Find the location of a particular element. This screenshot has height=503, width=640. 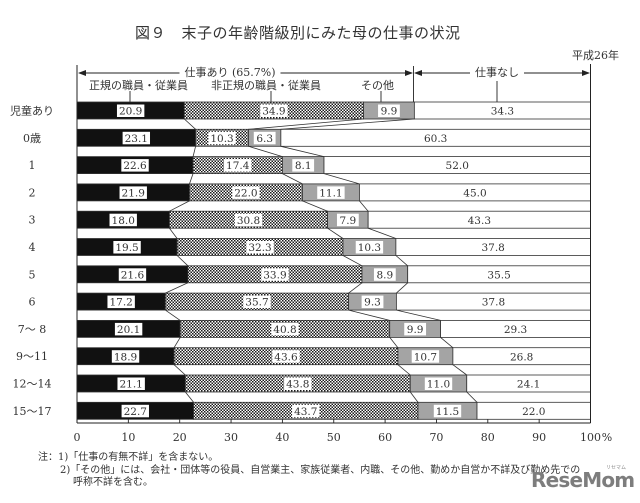

value-label: 34.9 is located at coordinates (273, 112).